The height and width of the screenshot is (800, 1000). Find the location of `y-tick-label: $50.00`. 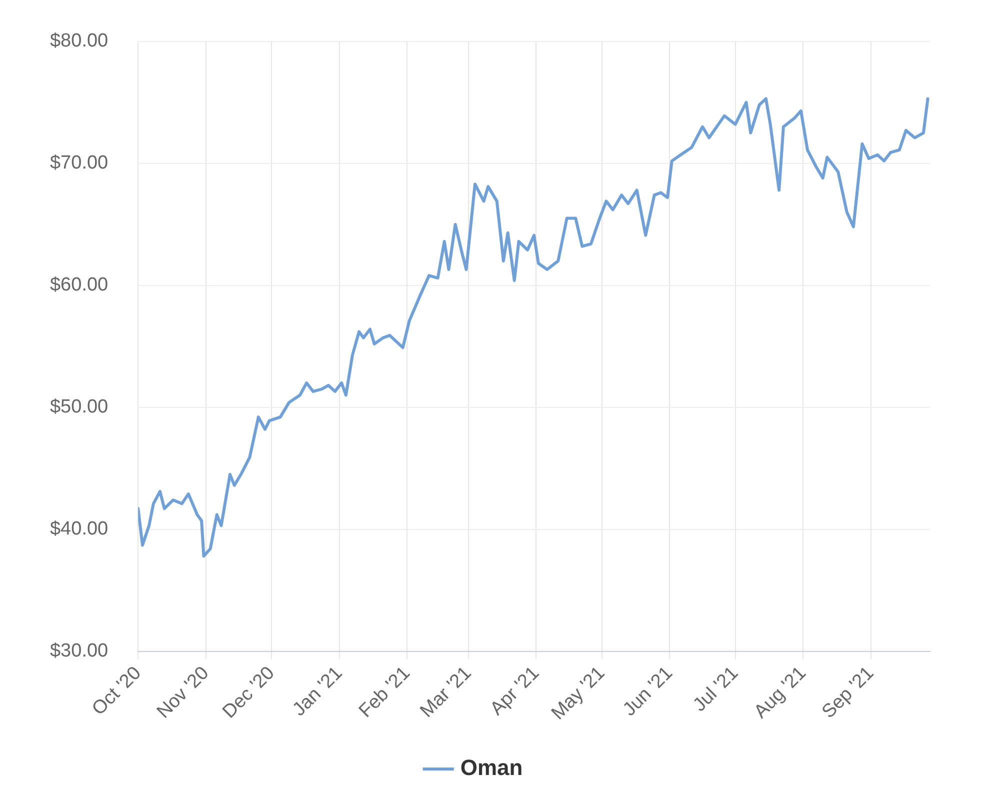

y-tick-label: $50.00 is located at coordinates (79, 407).